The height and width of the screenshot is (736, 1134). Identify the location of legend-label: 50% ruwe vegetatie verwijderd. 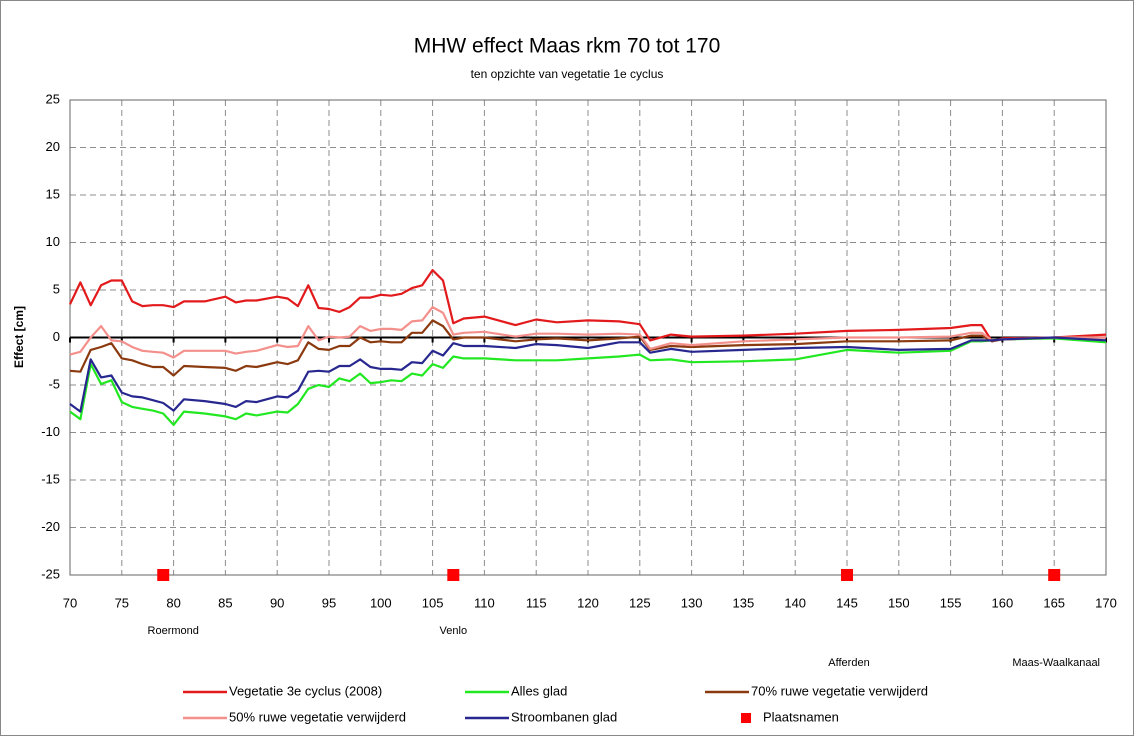
(317, 716).